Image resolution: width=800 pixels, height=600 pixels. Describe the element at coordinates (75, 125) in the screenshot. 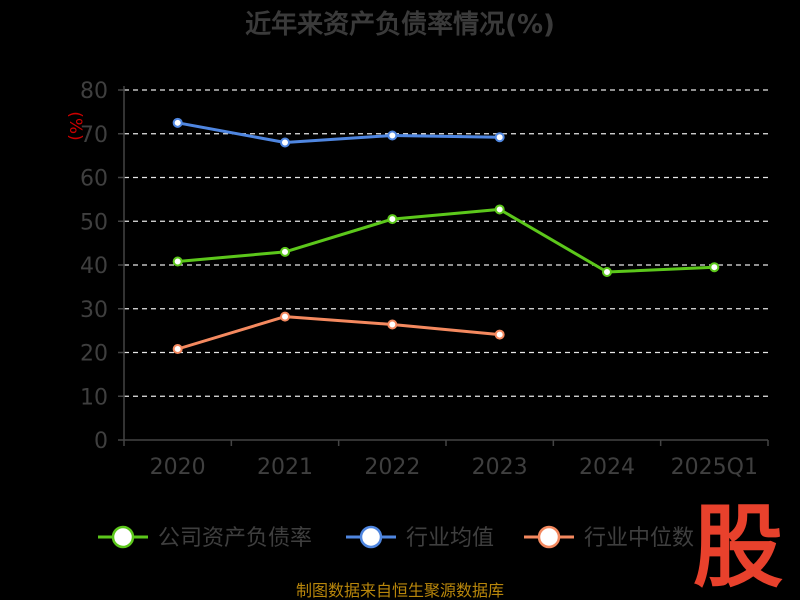

I see `y-axis-unit: (%)` at that location.